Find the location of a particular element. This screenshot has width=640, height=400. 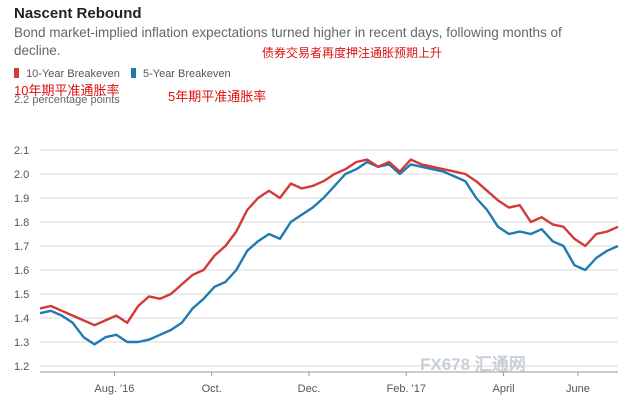

x-tick-label: April is located at coordinates (504, 389).